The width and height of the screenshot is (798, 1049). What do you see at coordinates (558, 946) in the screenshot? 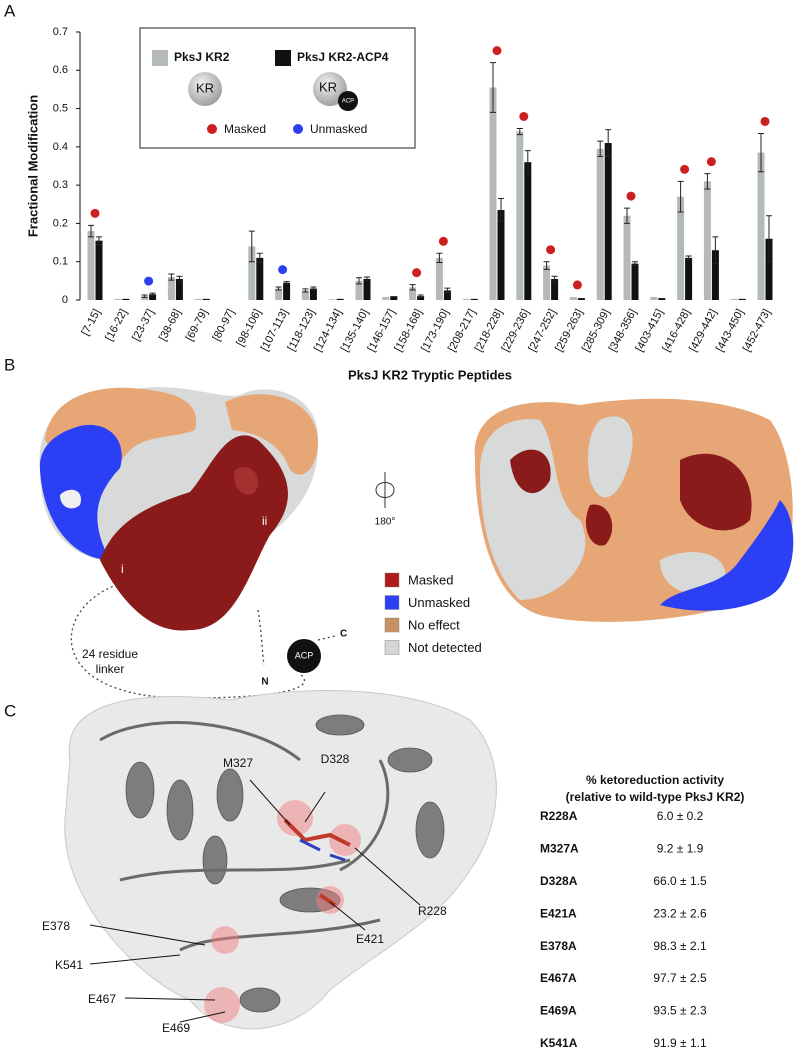
I see `table-cell: E378A` at bounding box center [558, 946].